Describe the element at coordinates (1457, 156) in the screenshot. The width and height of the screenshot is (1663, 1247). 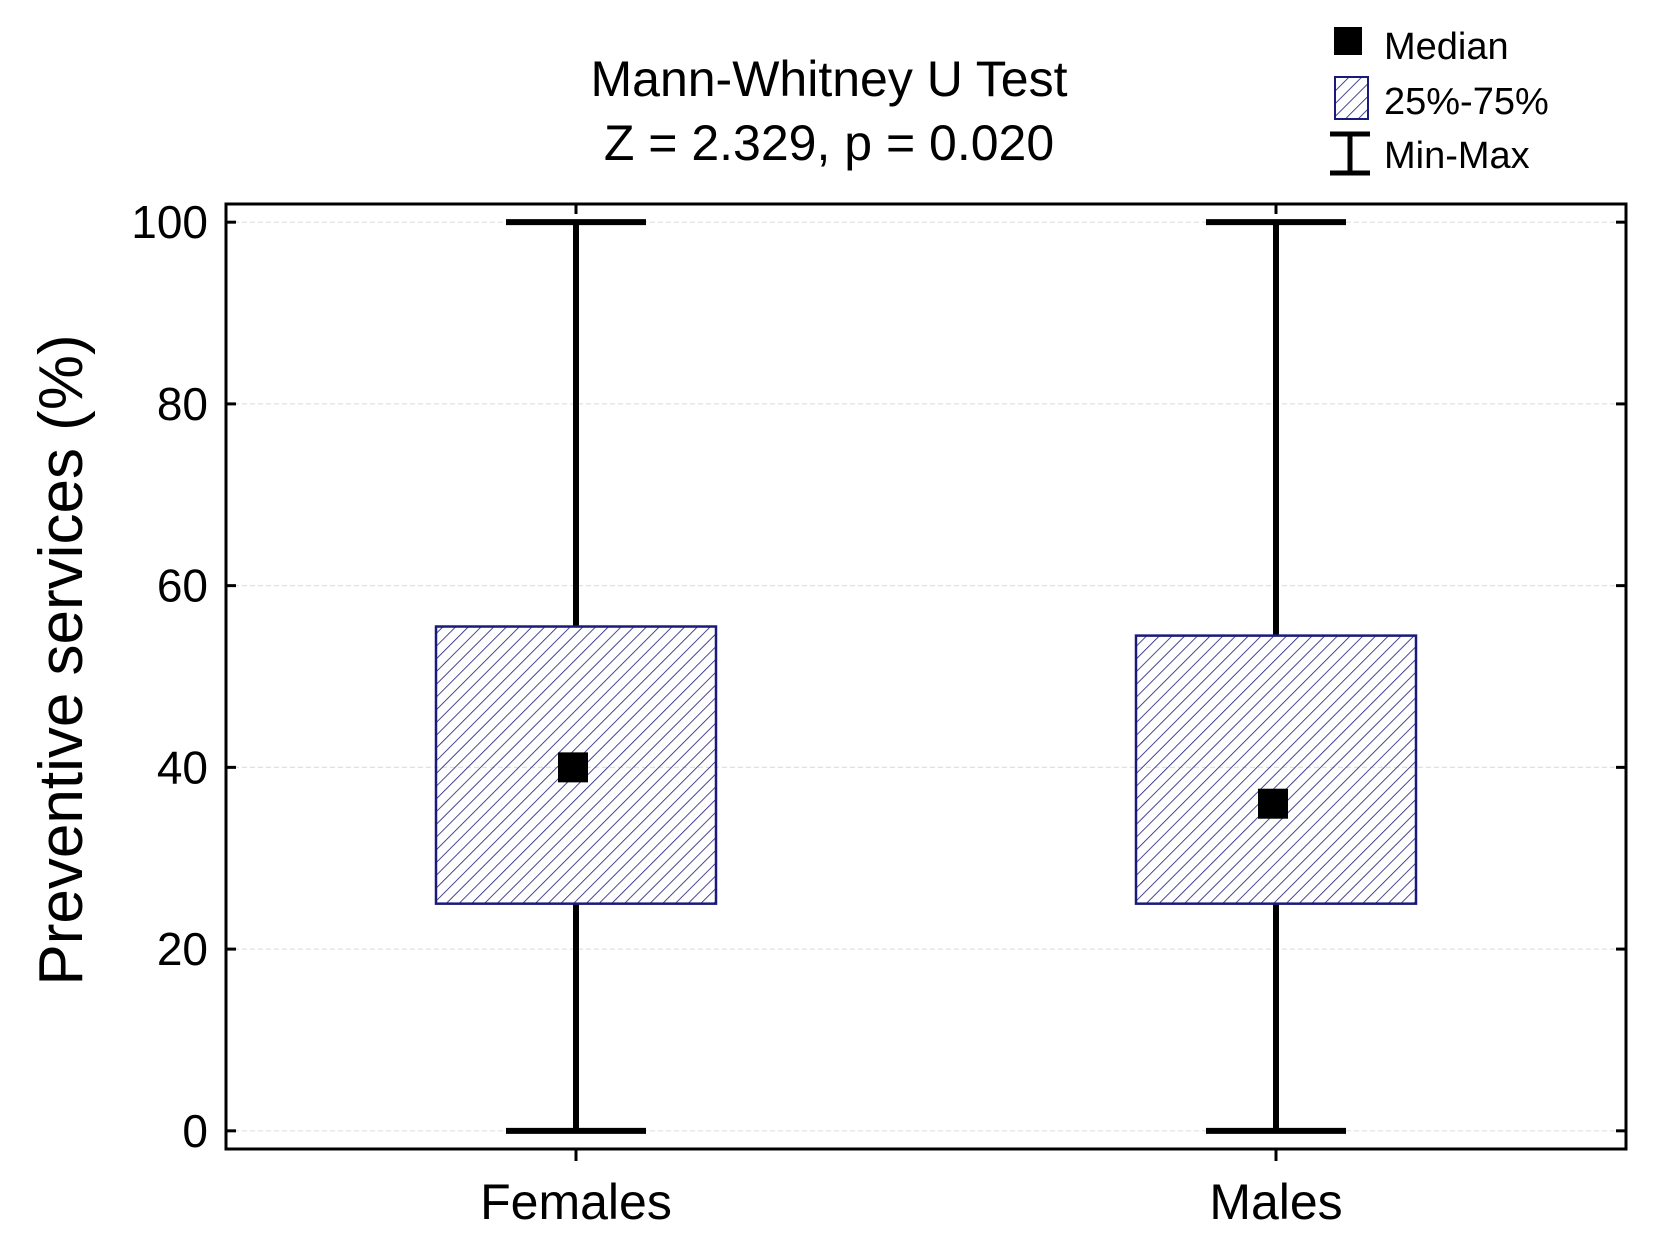
I see `legend-label-whisker: Min-Max` at that location.